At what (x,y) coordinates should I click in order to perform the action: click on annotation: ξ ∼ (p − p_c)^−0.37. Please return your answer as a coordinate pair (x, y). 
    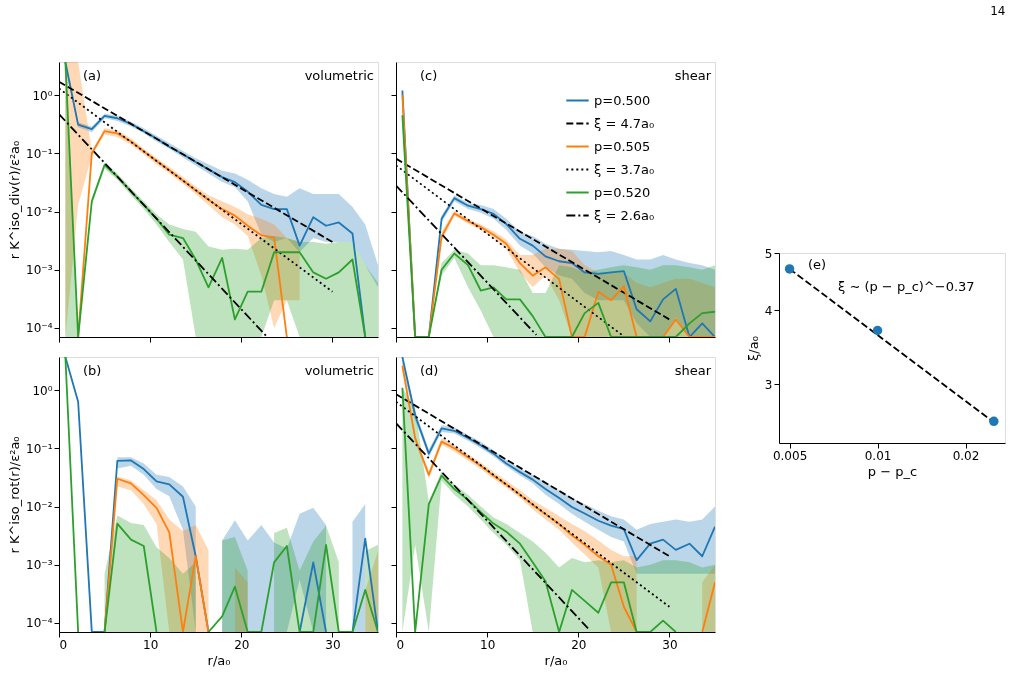
    Looking at the image, I should click on (906, 286).